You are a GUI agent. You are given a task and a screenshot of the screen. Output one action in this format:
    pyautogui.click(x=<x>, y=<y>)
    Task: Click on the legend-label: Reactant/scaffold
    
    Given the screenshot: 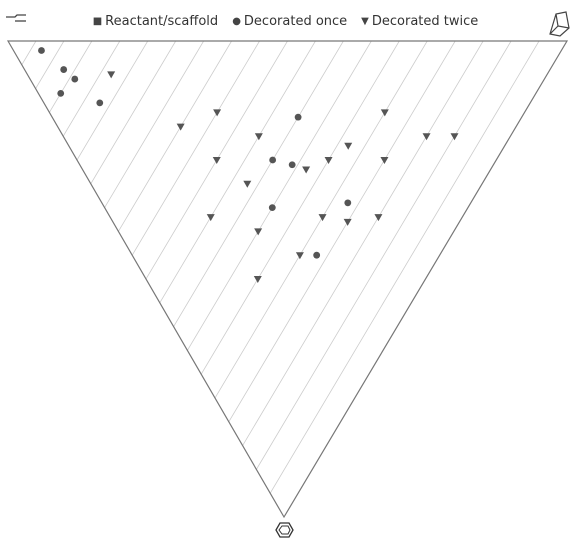 What is the action you would take?
    pyautogui.click(x=162, y=21)
    